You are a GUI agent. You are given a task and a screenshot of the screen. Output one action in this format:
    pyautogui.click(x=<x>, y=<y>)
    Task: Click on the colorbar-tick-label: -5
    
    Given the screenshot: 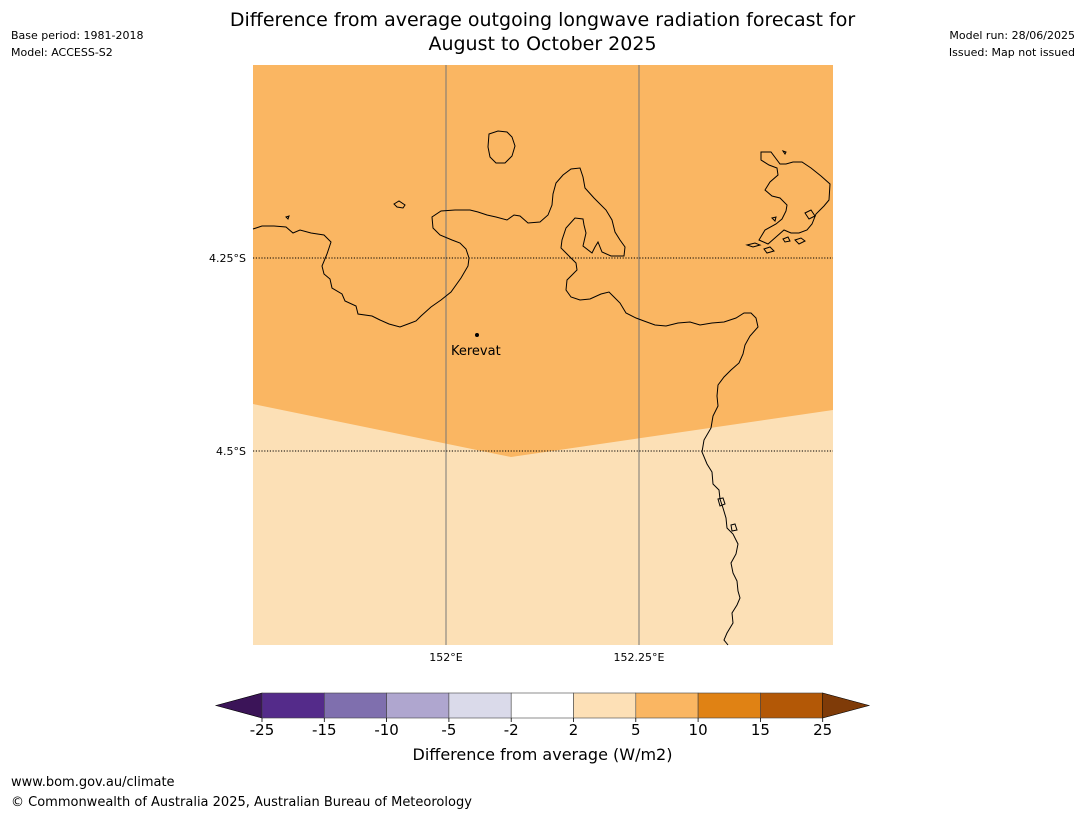 What is the action you would take?
    pyautogui.click(x=448, y=730)
    